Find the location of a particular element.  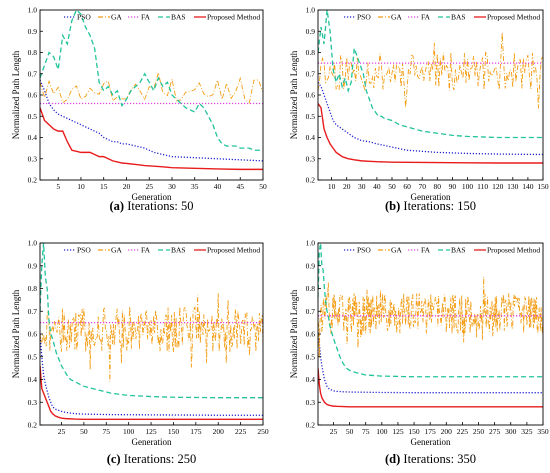

x-tick-label: 275 is located at coordinates (495, 431).